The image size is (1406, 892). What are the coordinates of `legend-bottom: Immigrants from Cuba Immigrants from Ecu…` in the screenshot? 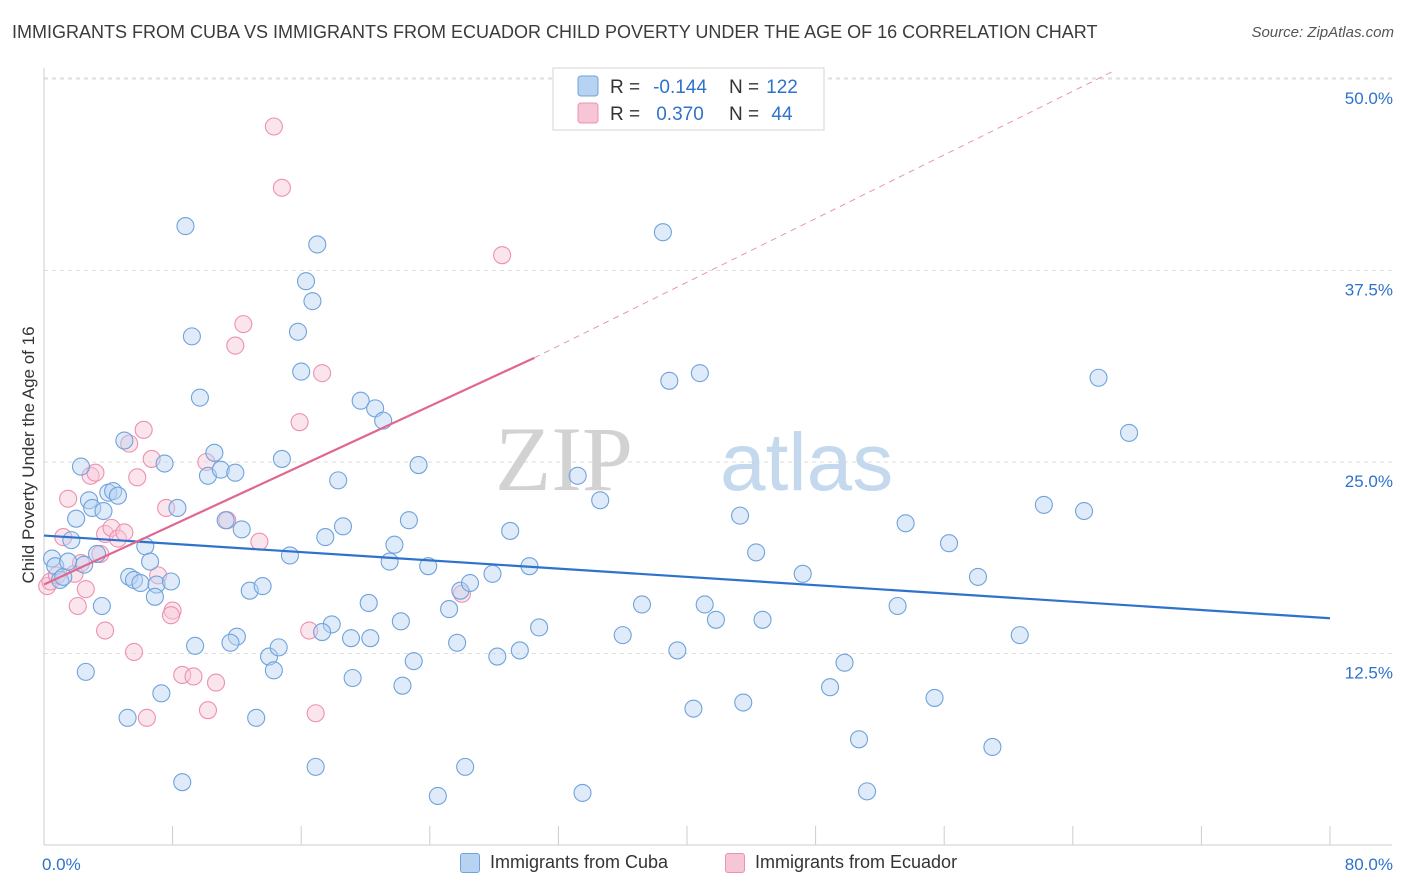 It's located at (703, 865).